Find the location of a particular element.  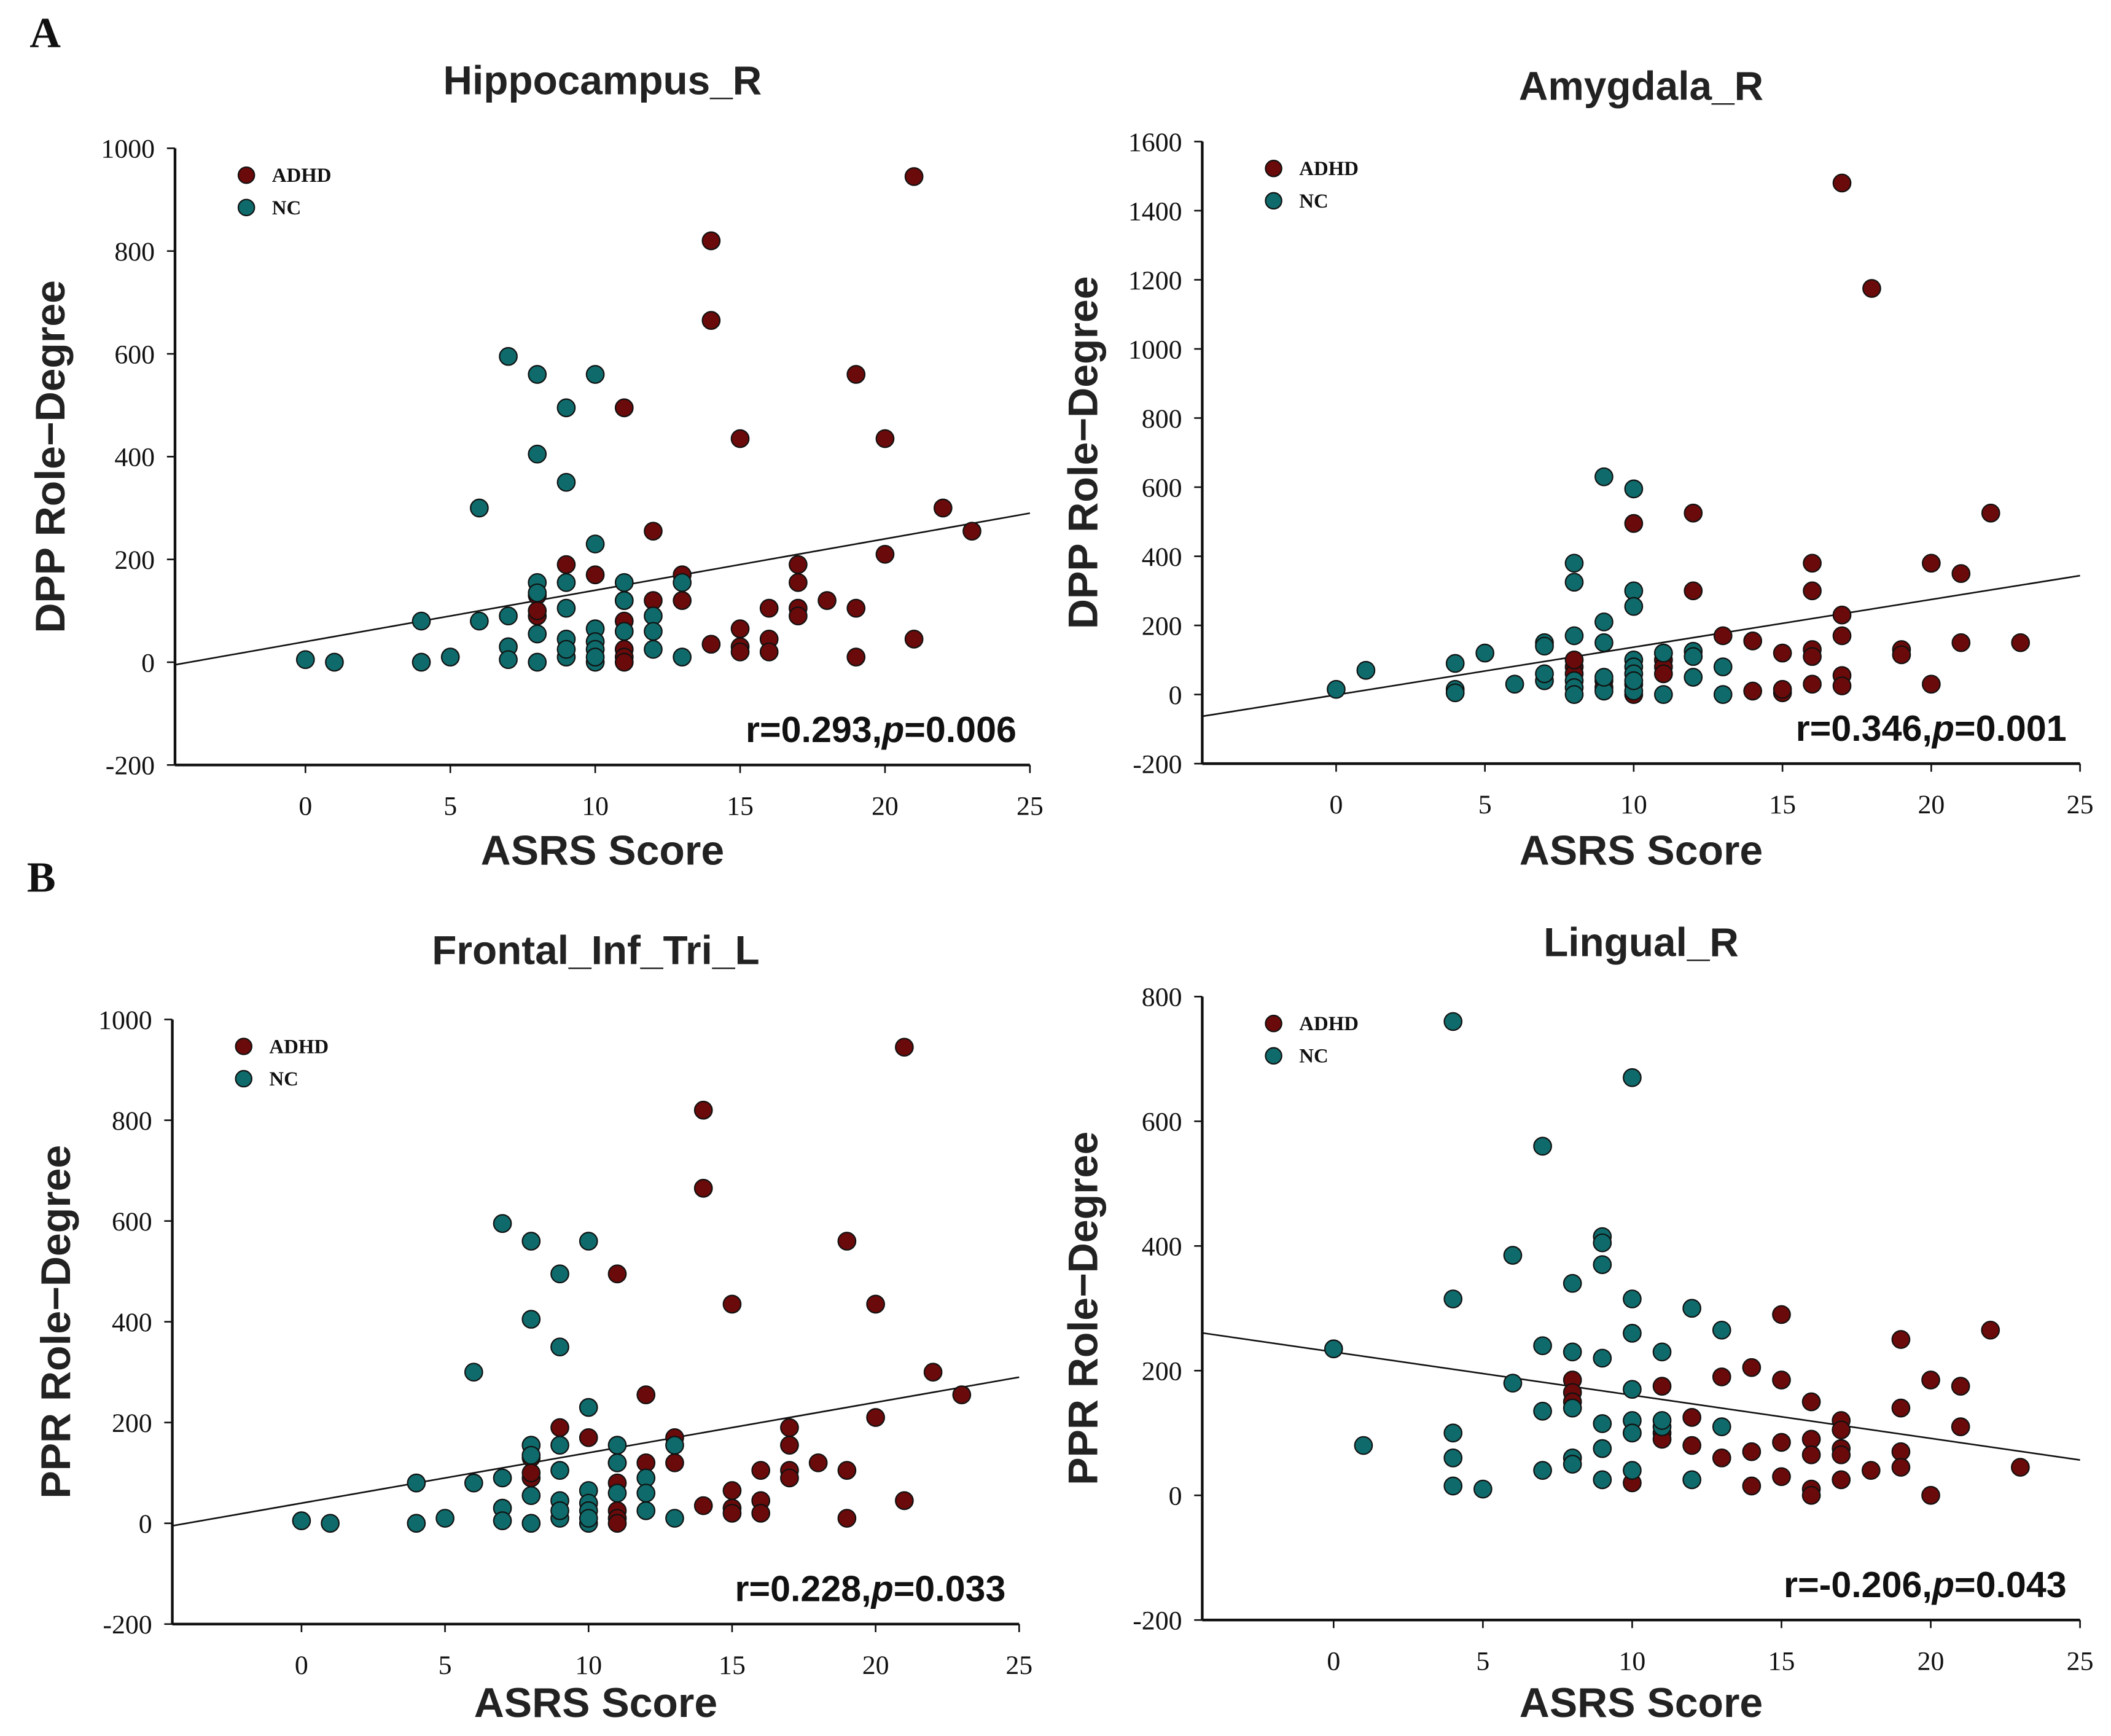

y-tick-label: 0 is located at coordinates (148, 663).